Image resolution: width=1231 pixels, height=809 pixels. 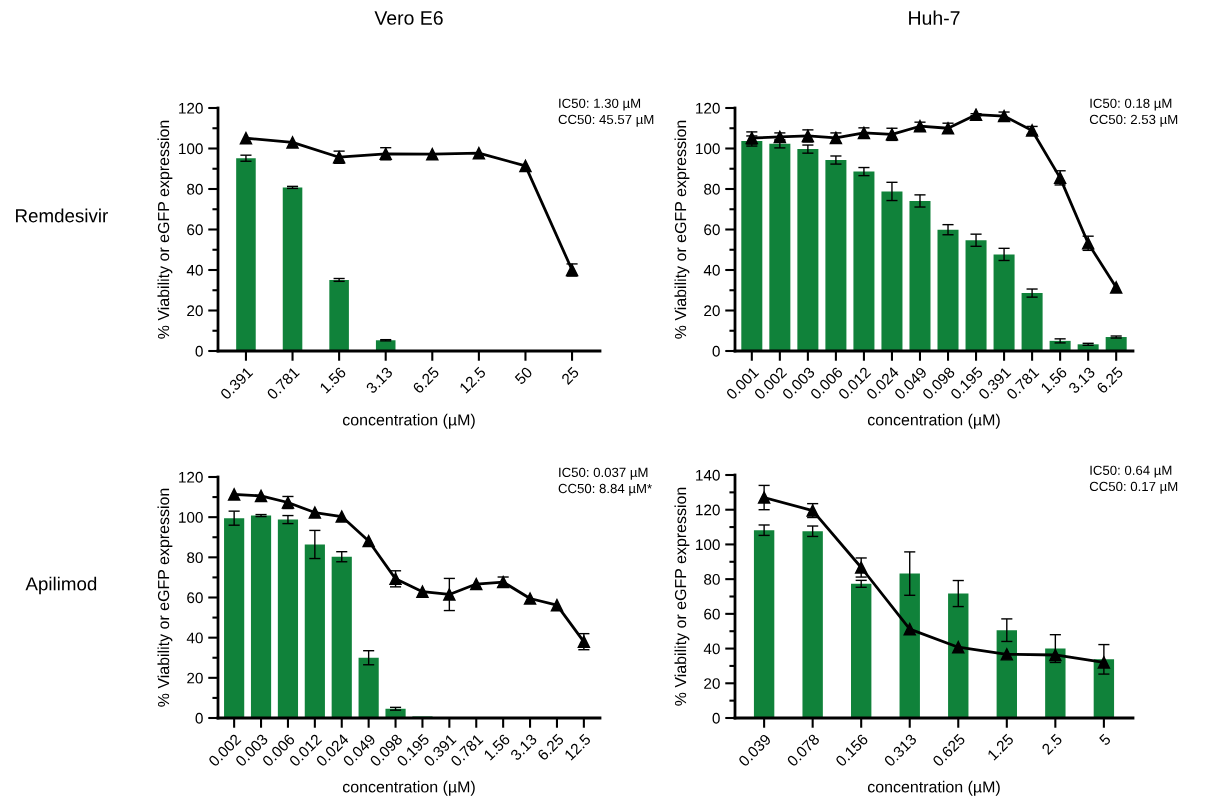 I want to click on annotation: IC50: 0.64 µM CC50: 0.17 µM, so click(x=1133, y=479).